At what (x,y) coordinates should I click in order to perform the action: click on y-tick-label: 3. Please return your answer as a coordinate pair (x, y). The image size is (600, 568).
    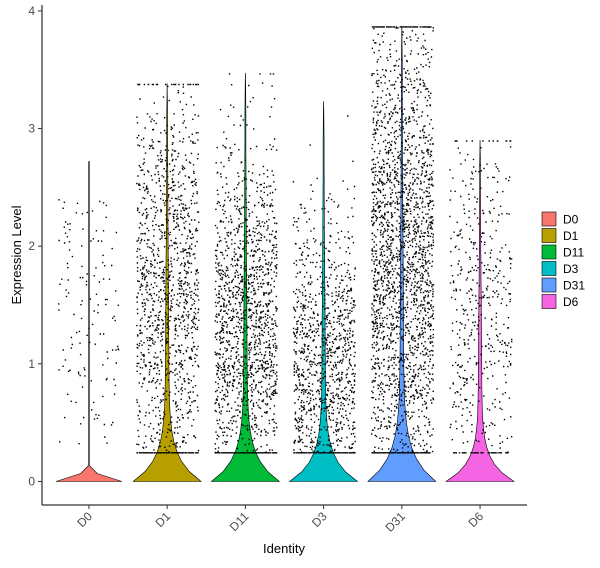
    Looking at the image, I should click on (31, 129).